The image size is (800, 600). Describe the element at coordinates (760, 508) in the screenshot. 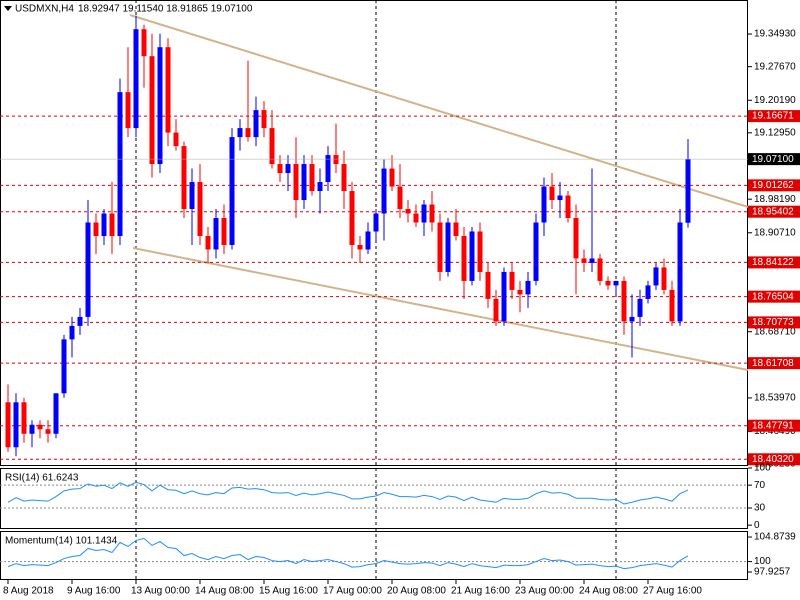

I see `y-tick-label: 30` at that location.